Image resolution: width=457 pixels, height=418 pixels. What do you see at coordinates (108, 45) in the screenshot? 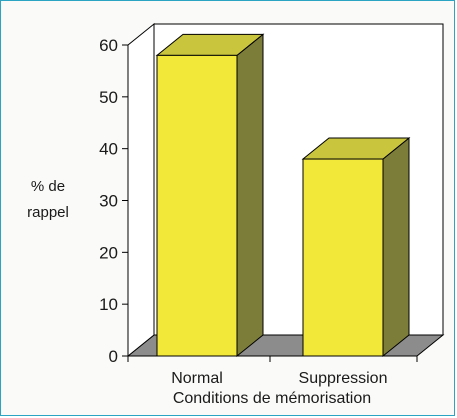
I see `y-tick-label: 60` at bounding box center [108, 45].